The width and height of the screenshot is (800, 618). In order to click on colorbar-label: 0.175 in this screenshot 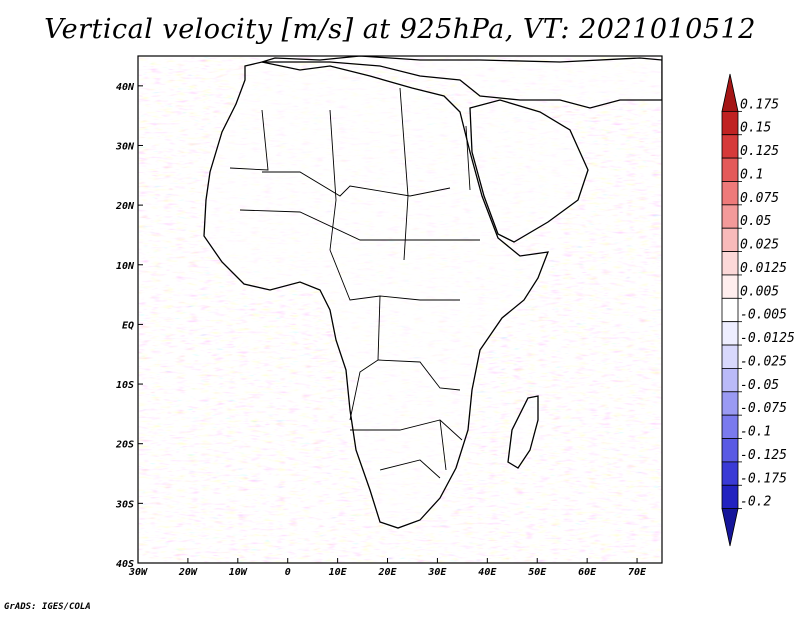, I will do `click(759, 104)`.